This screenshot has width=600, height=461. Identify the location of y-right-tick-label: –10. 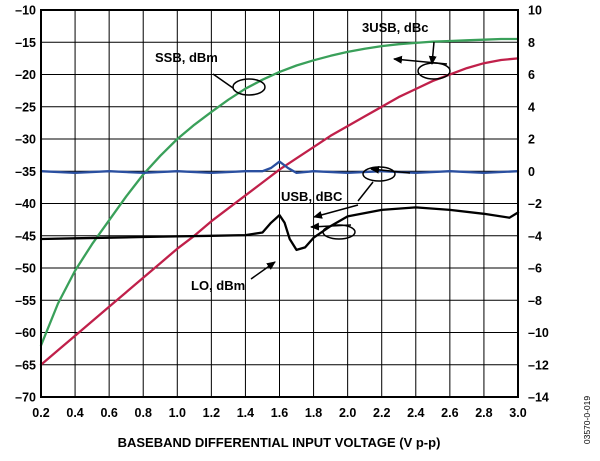
(538, 333).